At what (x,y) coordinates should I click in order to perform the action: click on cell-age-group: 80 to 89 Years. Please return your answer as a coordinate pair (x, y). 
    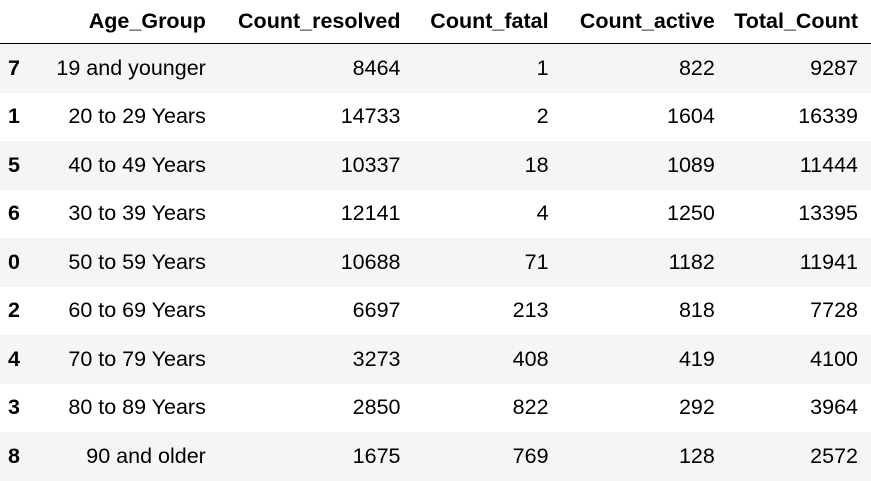
    Looking at the image, I should click on (137, 407).